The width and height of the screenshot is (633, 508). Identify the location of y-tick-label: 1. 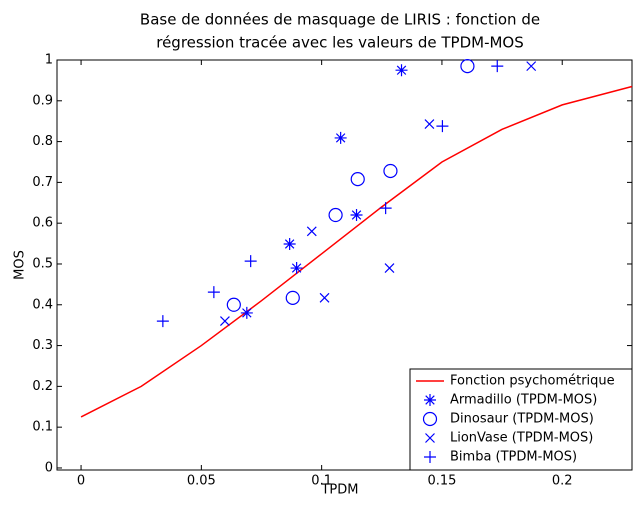
(49, 60).